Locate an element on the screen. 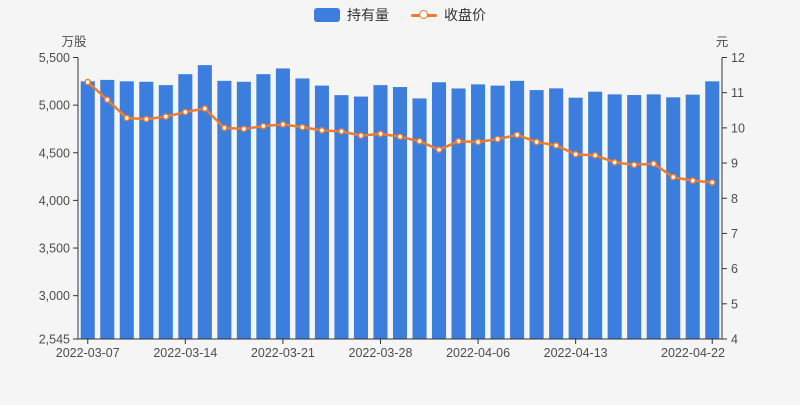  x-axis-tick-label: 2022-04-13 is located at coordinates (576, 353).